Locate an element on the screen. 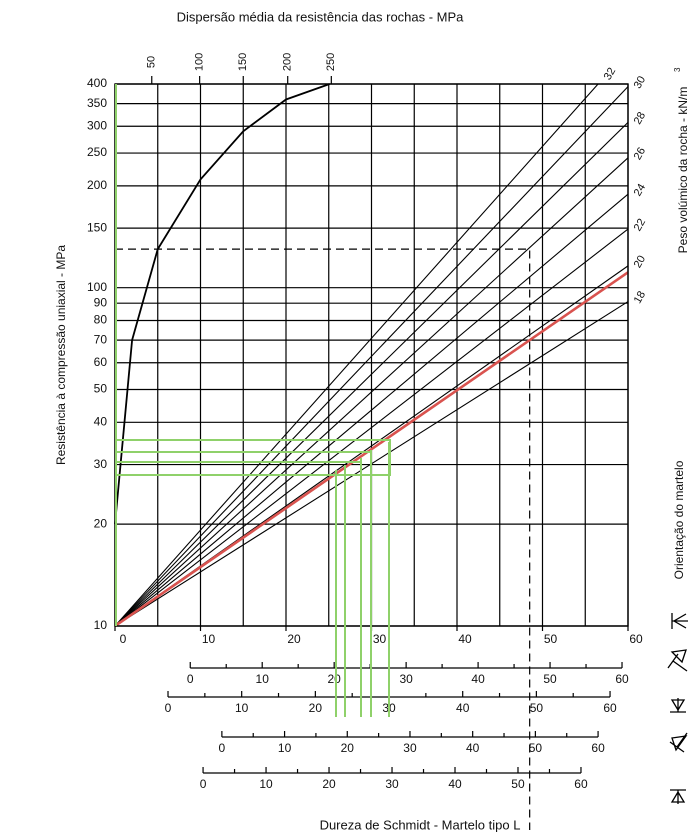 Image resolution: width=694 pixels, height=837 pixels. y-tick-label: 60 is located at coordinates (101, 362).